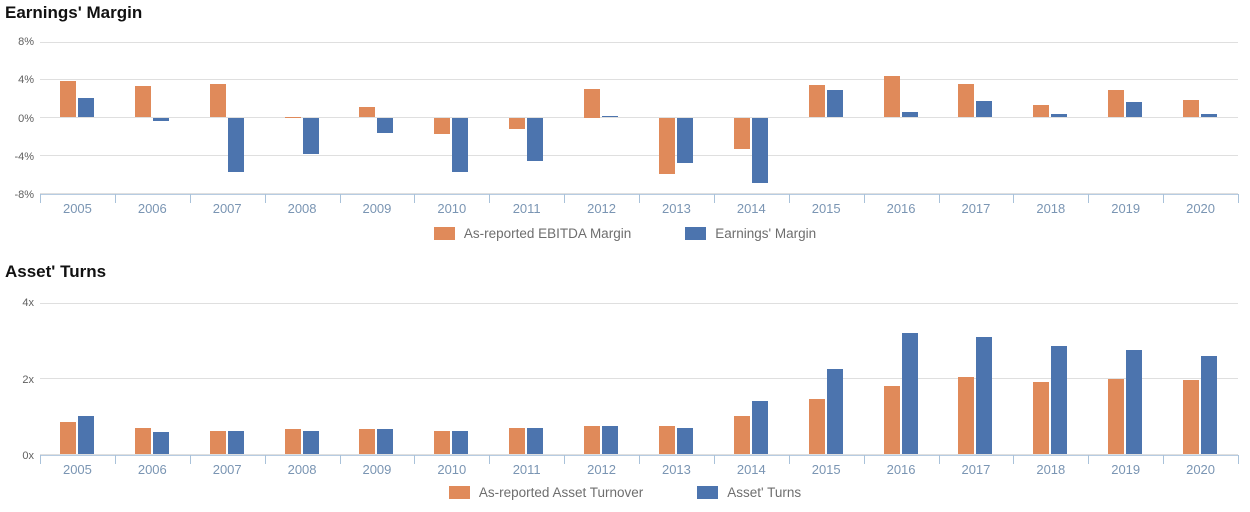 Image resolution: width=1250 pixels, height=512 pixels. Describe the element at coordinates (751, 208) in the screenshot. I see `x-tick-label: 2014` at that location.